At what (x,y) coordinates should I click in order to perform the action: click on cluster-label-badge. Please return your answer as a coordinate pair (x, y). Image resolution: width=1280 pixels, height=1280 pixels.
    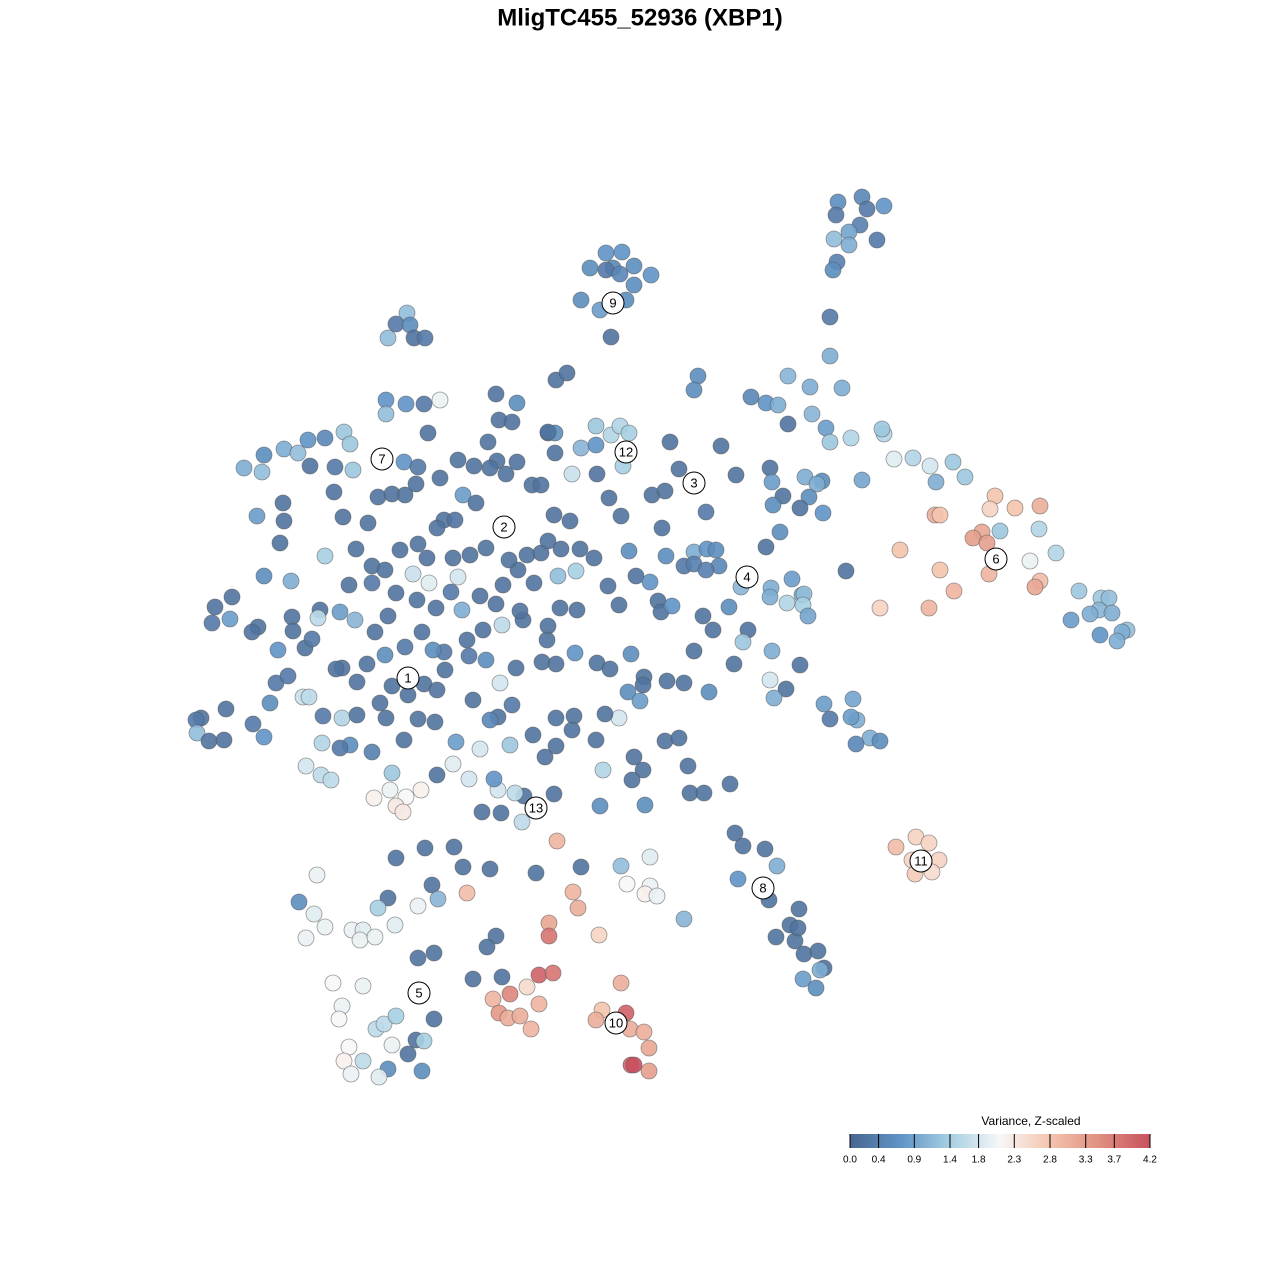
    Looking at the image, I should click on (536, 808).